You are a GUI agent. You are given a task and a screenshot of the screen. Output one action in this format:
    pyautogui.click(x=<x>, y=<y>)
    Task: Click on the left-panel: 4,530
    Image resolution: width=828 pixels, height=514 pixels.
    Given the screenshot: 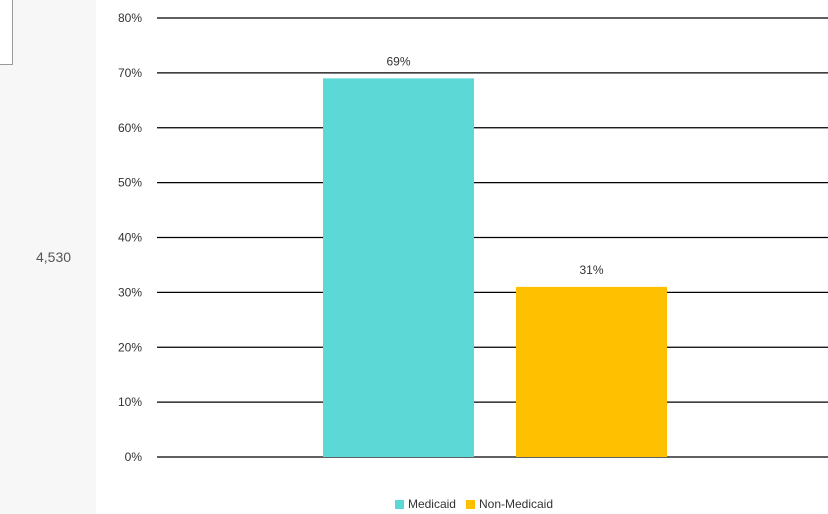 What is the action you would take?
    pyautogui.click(x=48, y=257)
    